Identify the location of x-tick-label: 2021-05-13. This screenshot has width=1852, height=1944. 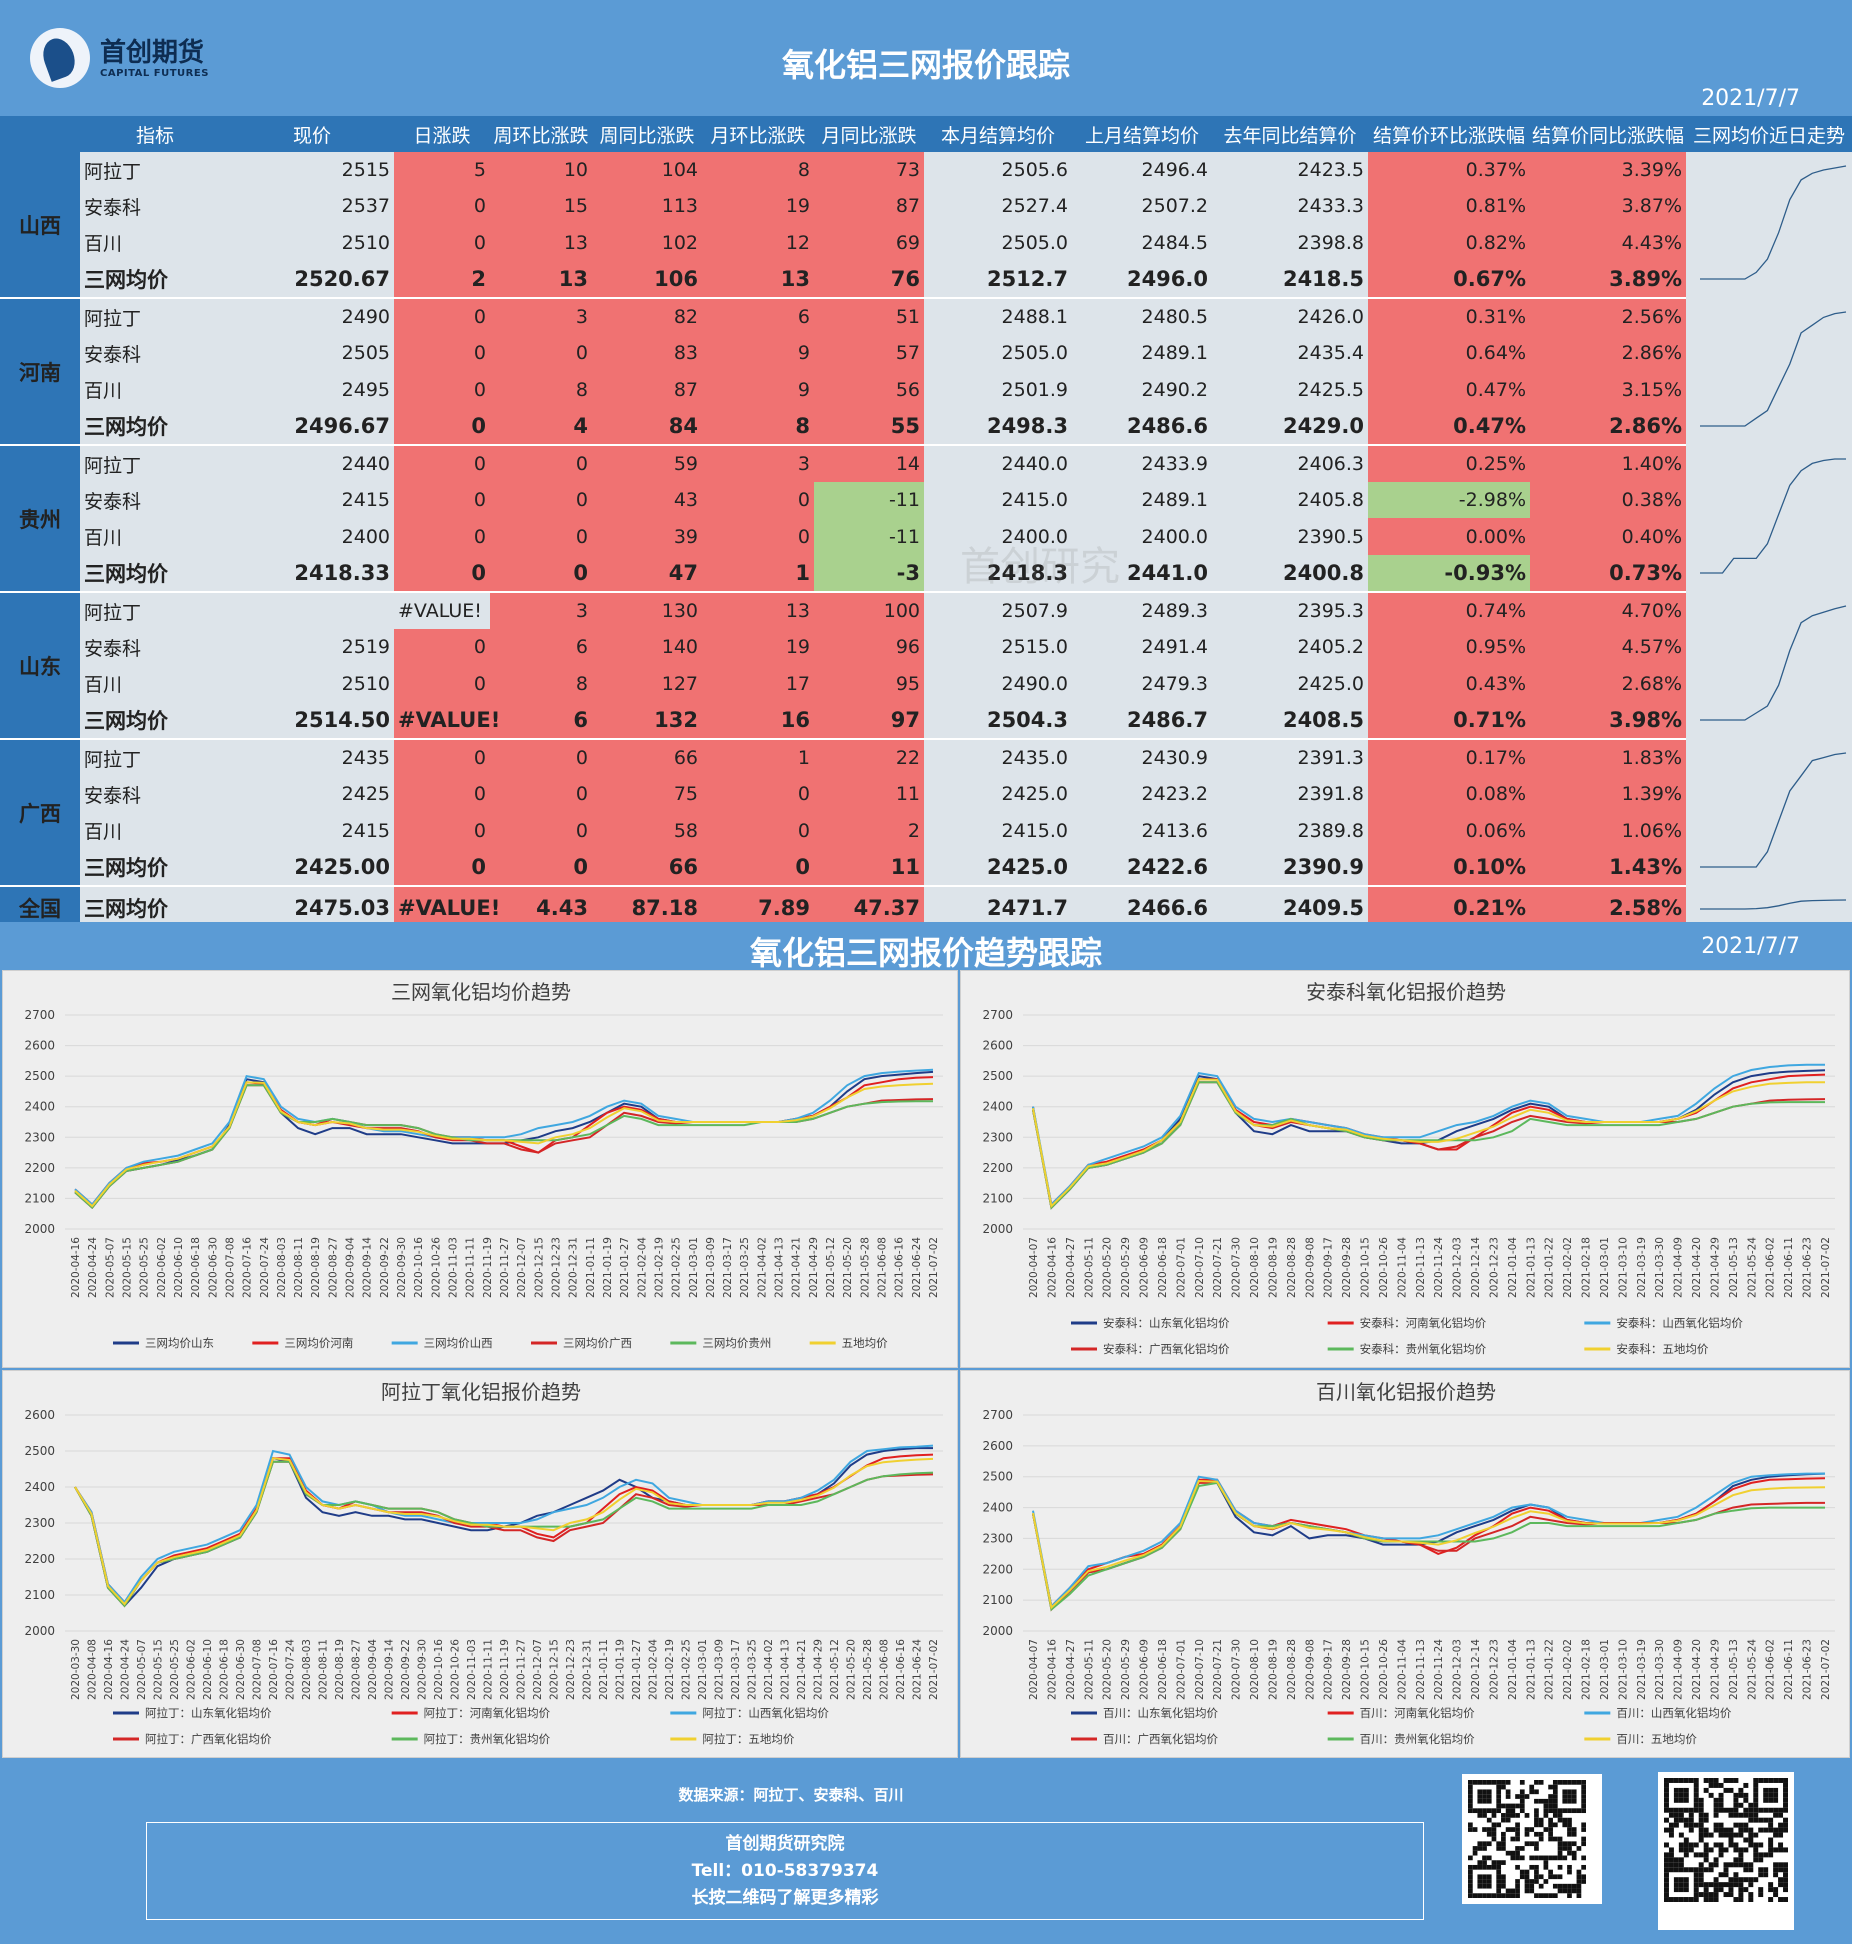
(1734, 1669).